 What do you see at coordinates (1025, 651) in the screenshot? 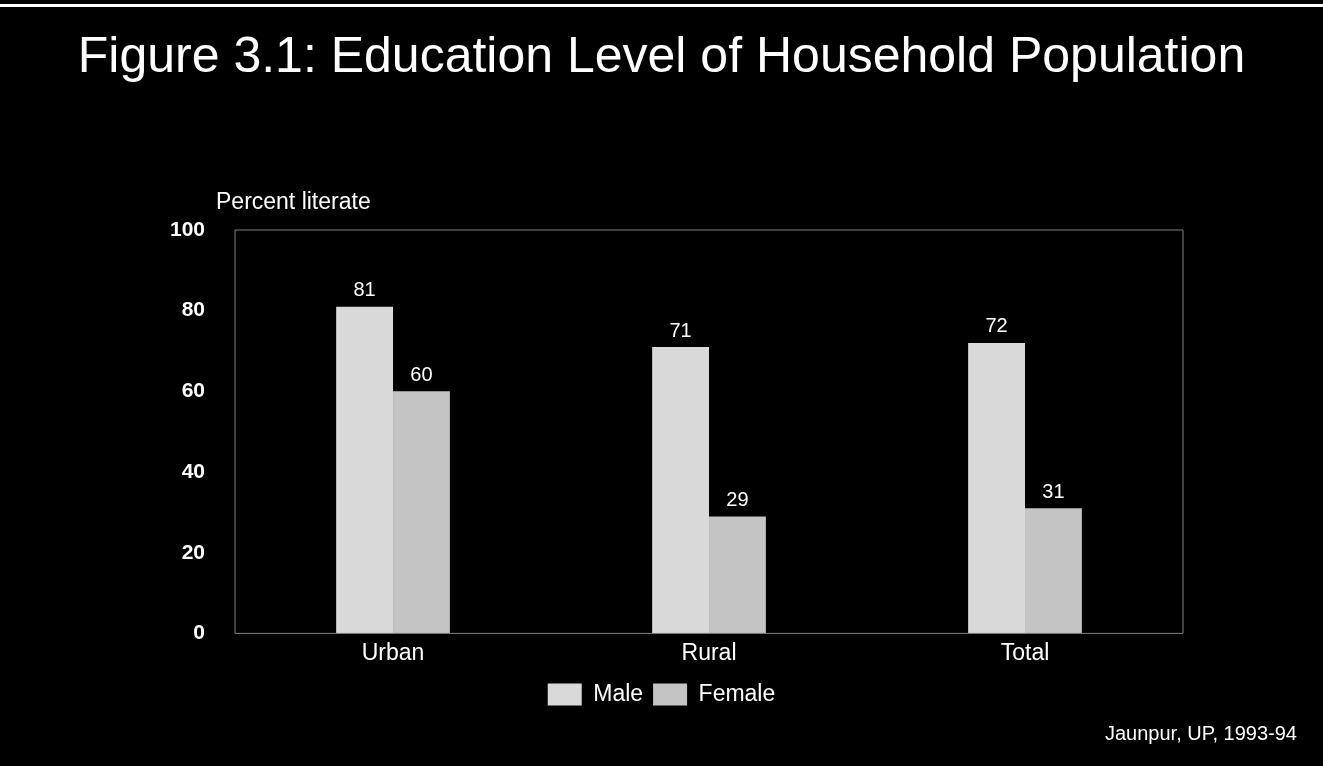
I see `x-tick-label: Total` at bounding box center [1025, 651].